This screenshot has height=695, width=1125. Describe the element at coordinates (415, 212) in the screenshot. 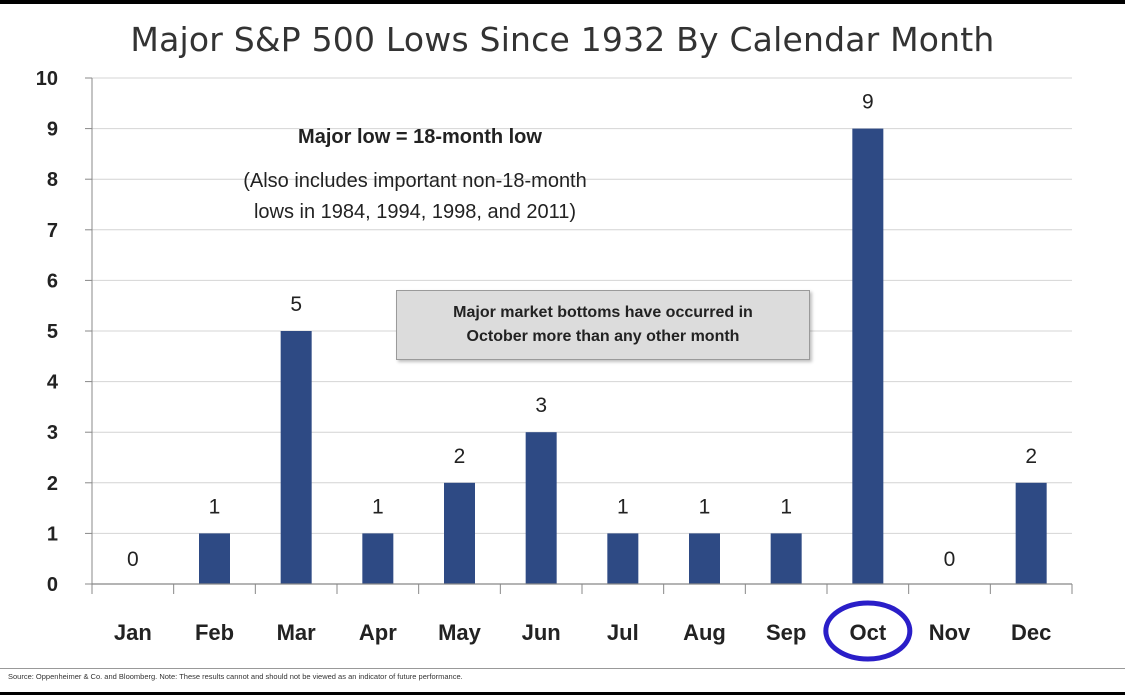

I see `annotation-sub-line-2: lows in 1984, 1994, 1998, and 2011)` at that location.